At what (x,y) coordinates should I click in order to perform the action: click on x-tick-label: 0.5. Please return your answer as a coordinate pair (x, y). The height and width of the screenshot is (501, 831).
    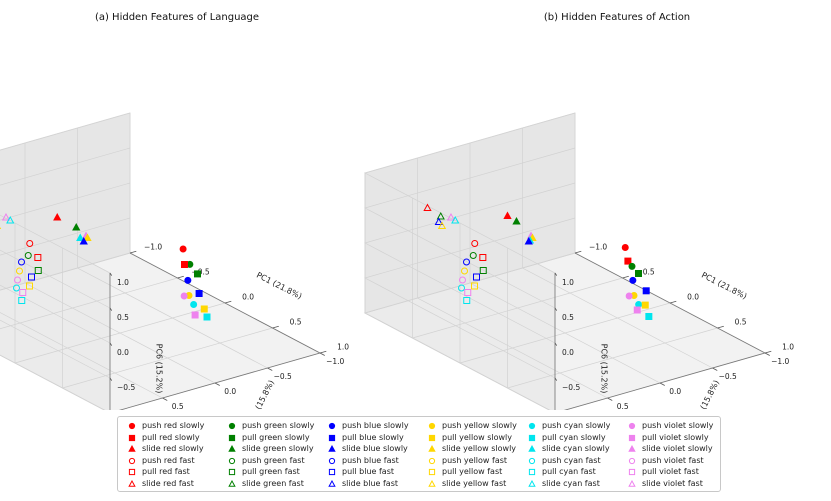
    Looking at the image, I should click on (296, 321).